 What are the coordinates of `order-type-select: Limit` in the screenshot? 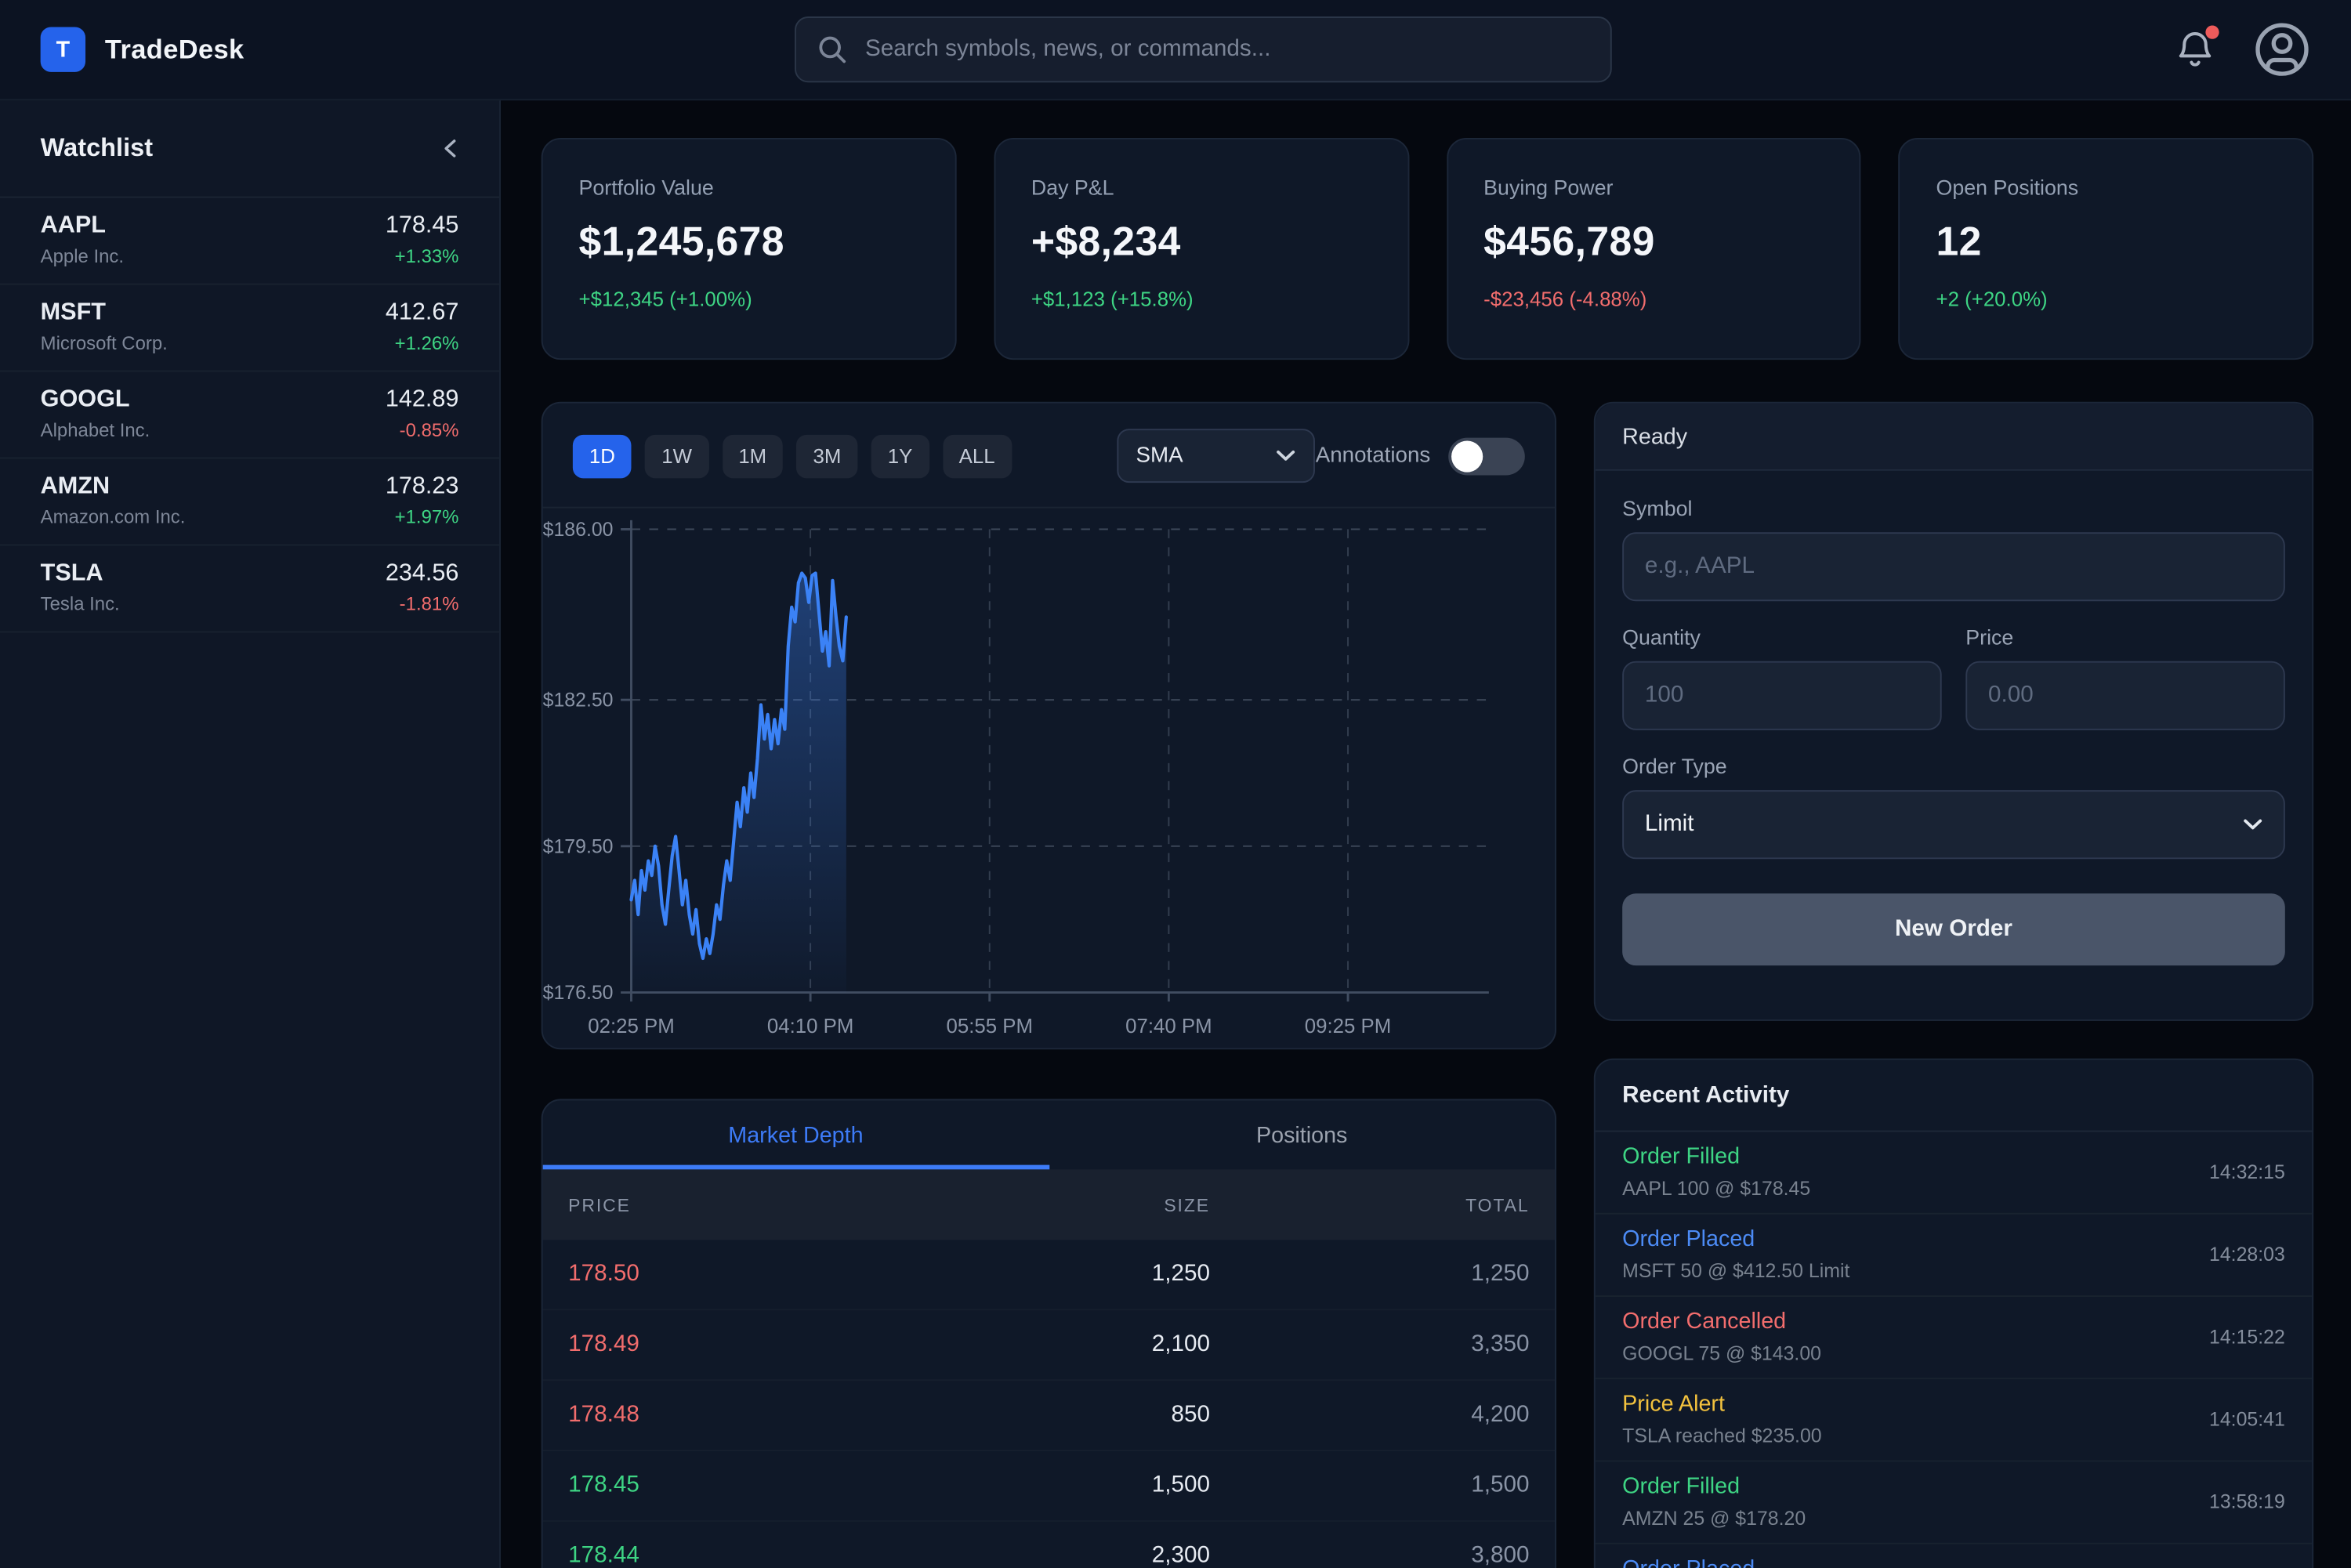 It's located at (1953, 825).